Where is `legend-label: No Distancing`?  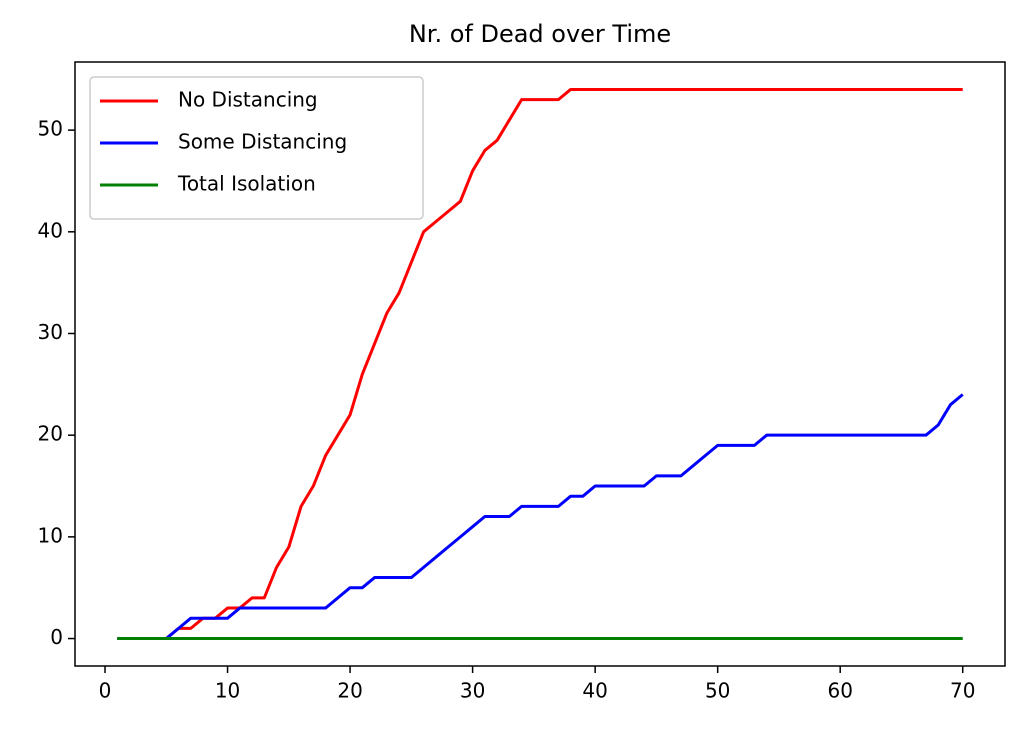
legend-label: No Distancing is located at coordinates (248, 100).